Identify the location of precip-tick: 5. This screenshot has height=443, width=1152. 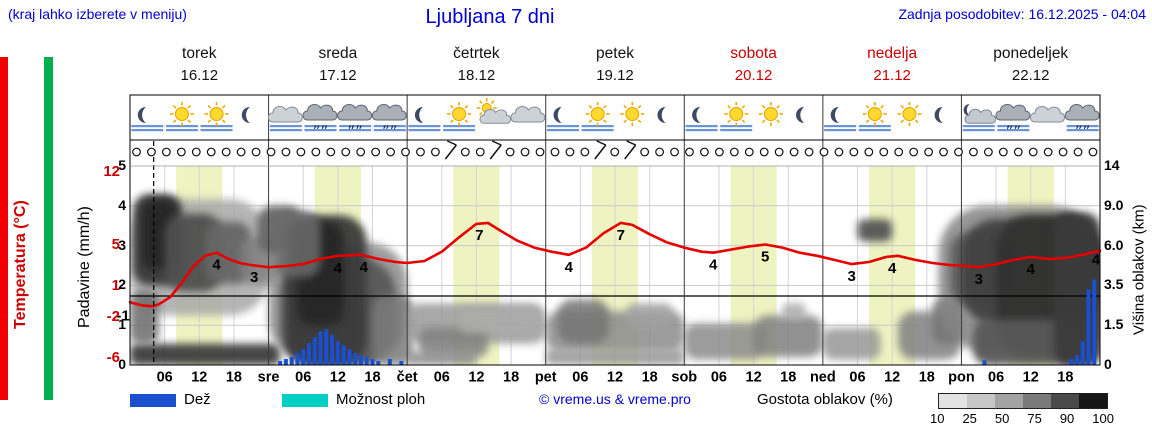
(122, 165).